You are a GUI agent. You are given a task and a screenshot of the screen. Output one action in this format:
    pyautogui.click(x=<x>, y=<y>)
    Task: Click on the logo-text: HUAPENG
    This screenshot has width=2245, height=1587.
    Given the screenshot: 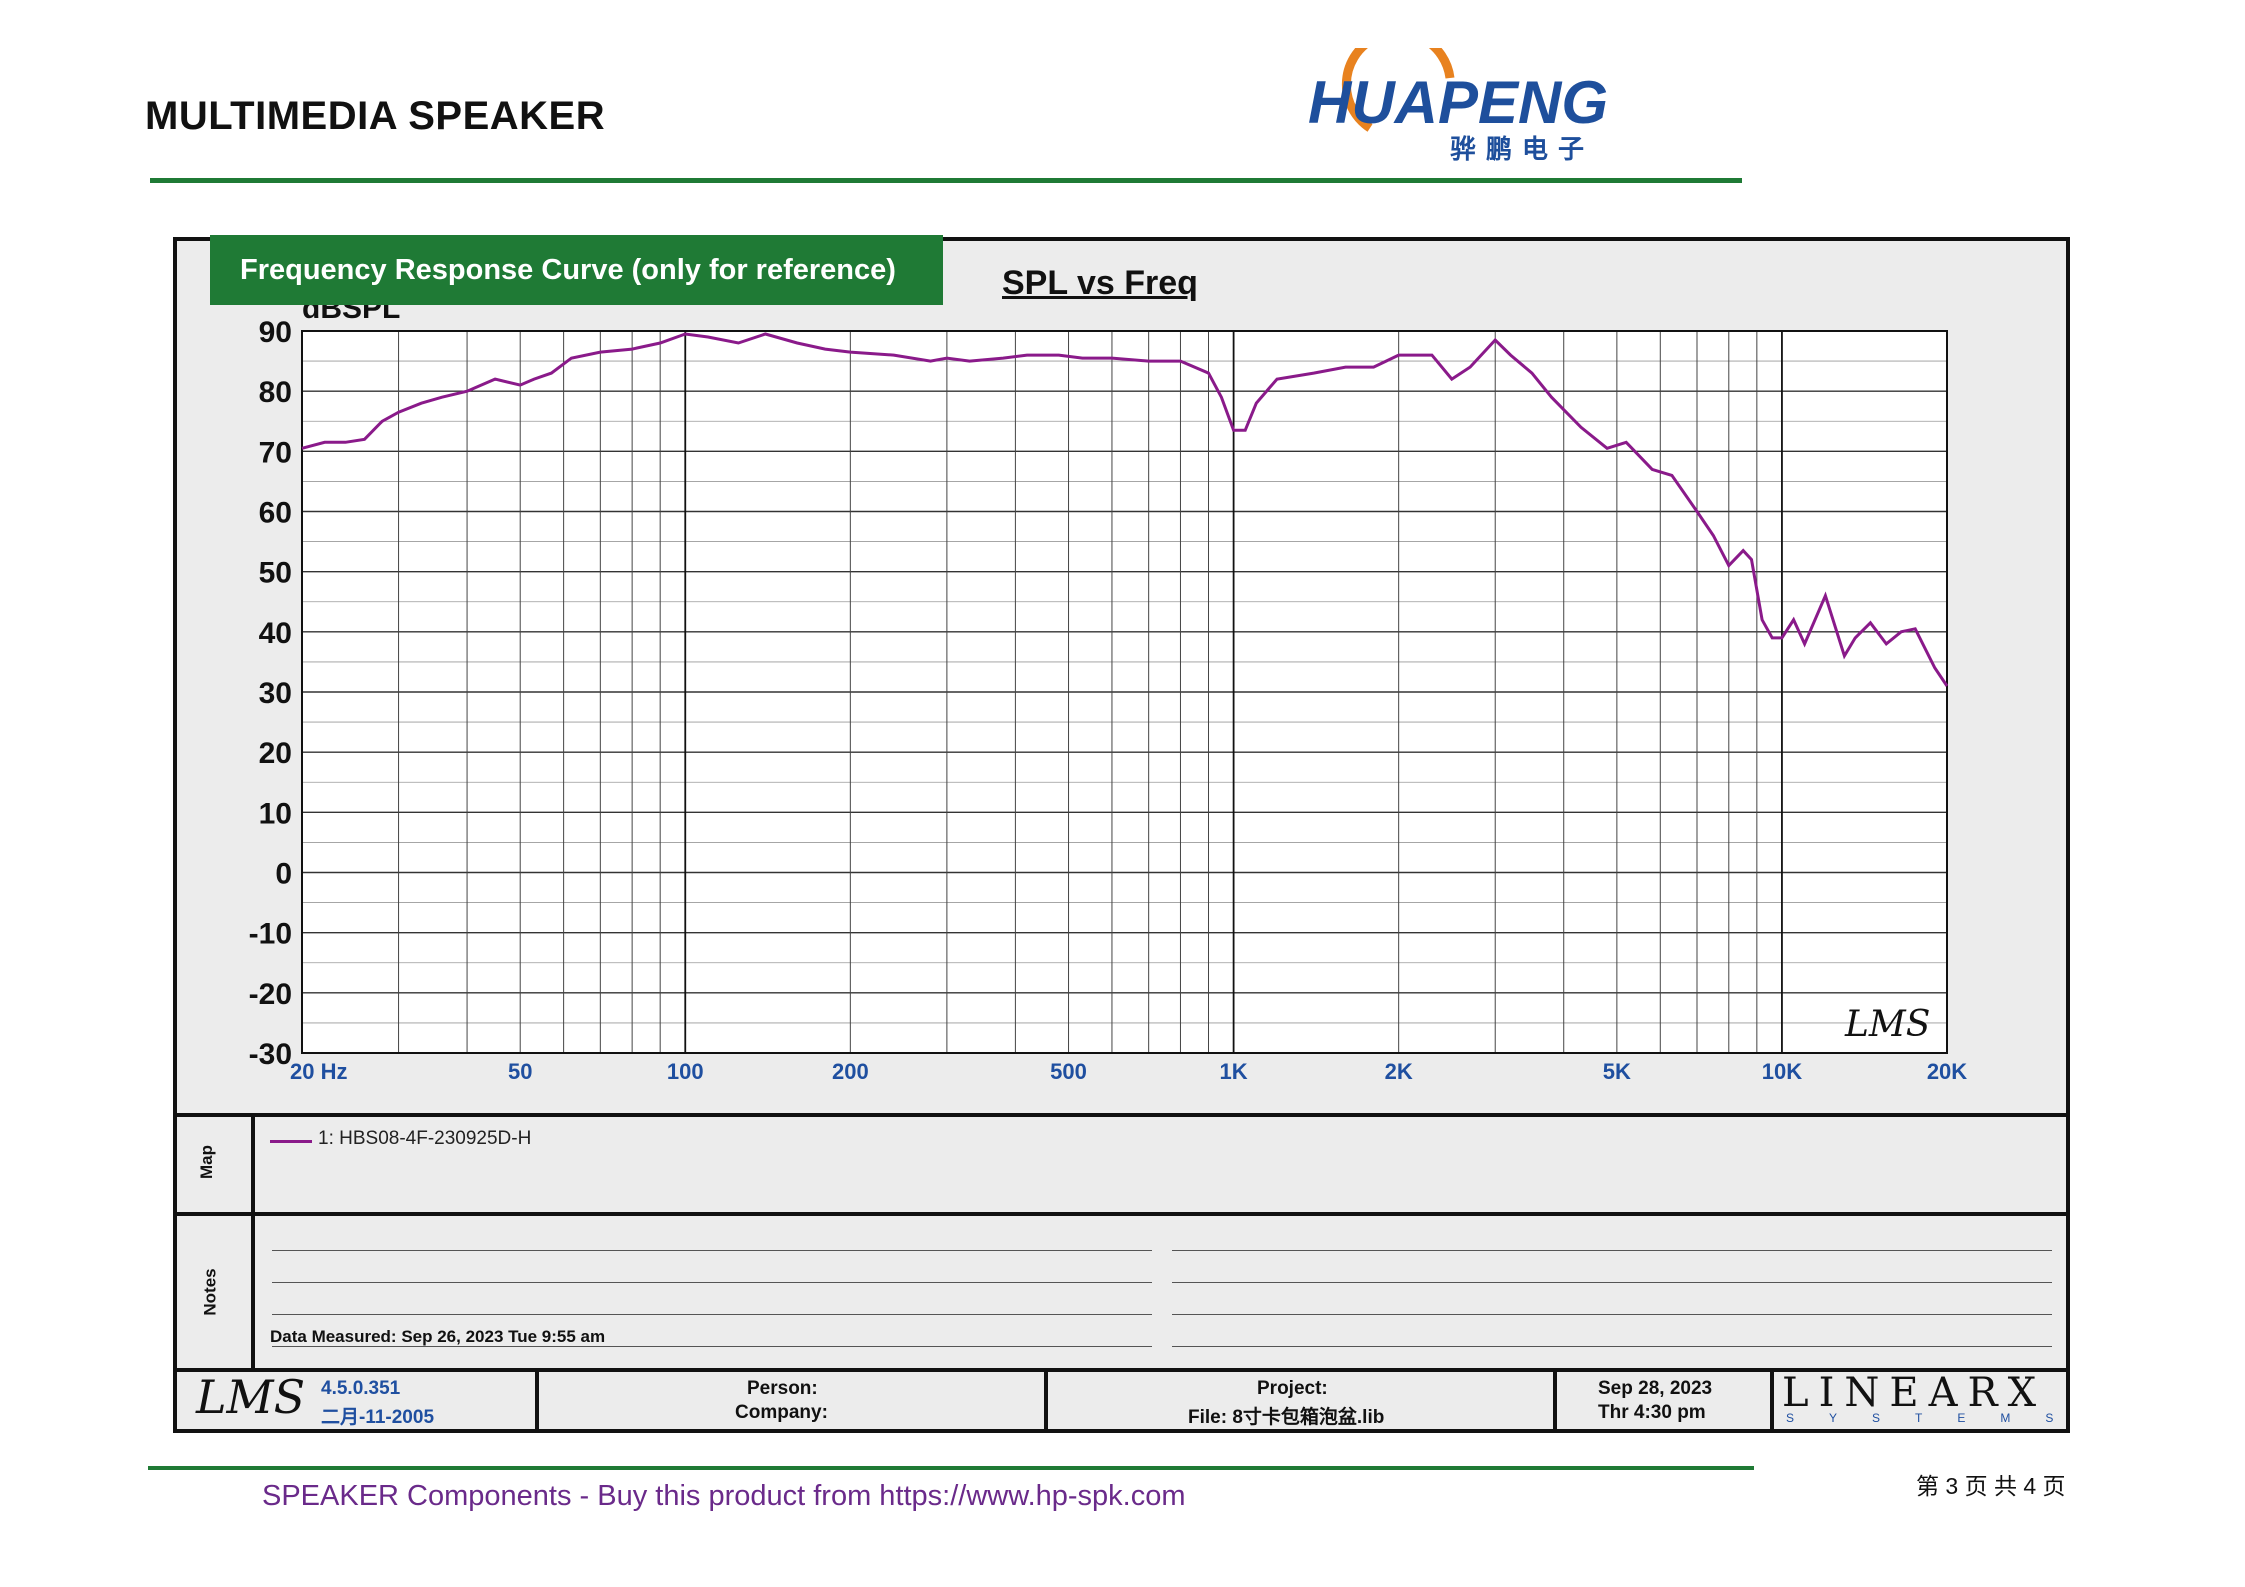 What is the action you would take?
    pyautogui.click(x=1458, y=102)
    